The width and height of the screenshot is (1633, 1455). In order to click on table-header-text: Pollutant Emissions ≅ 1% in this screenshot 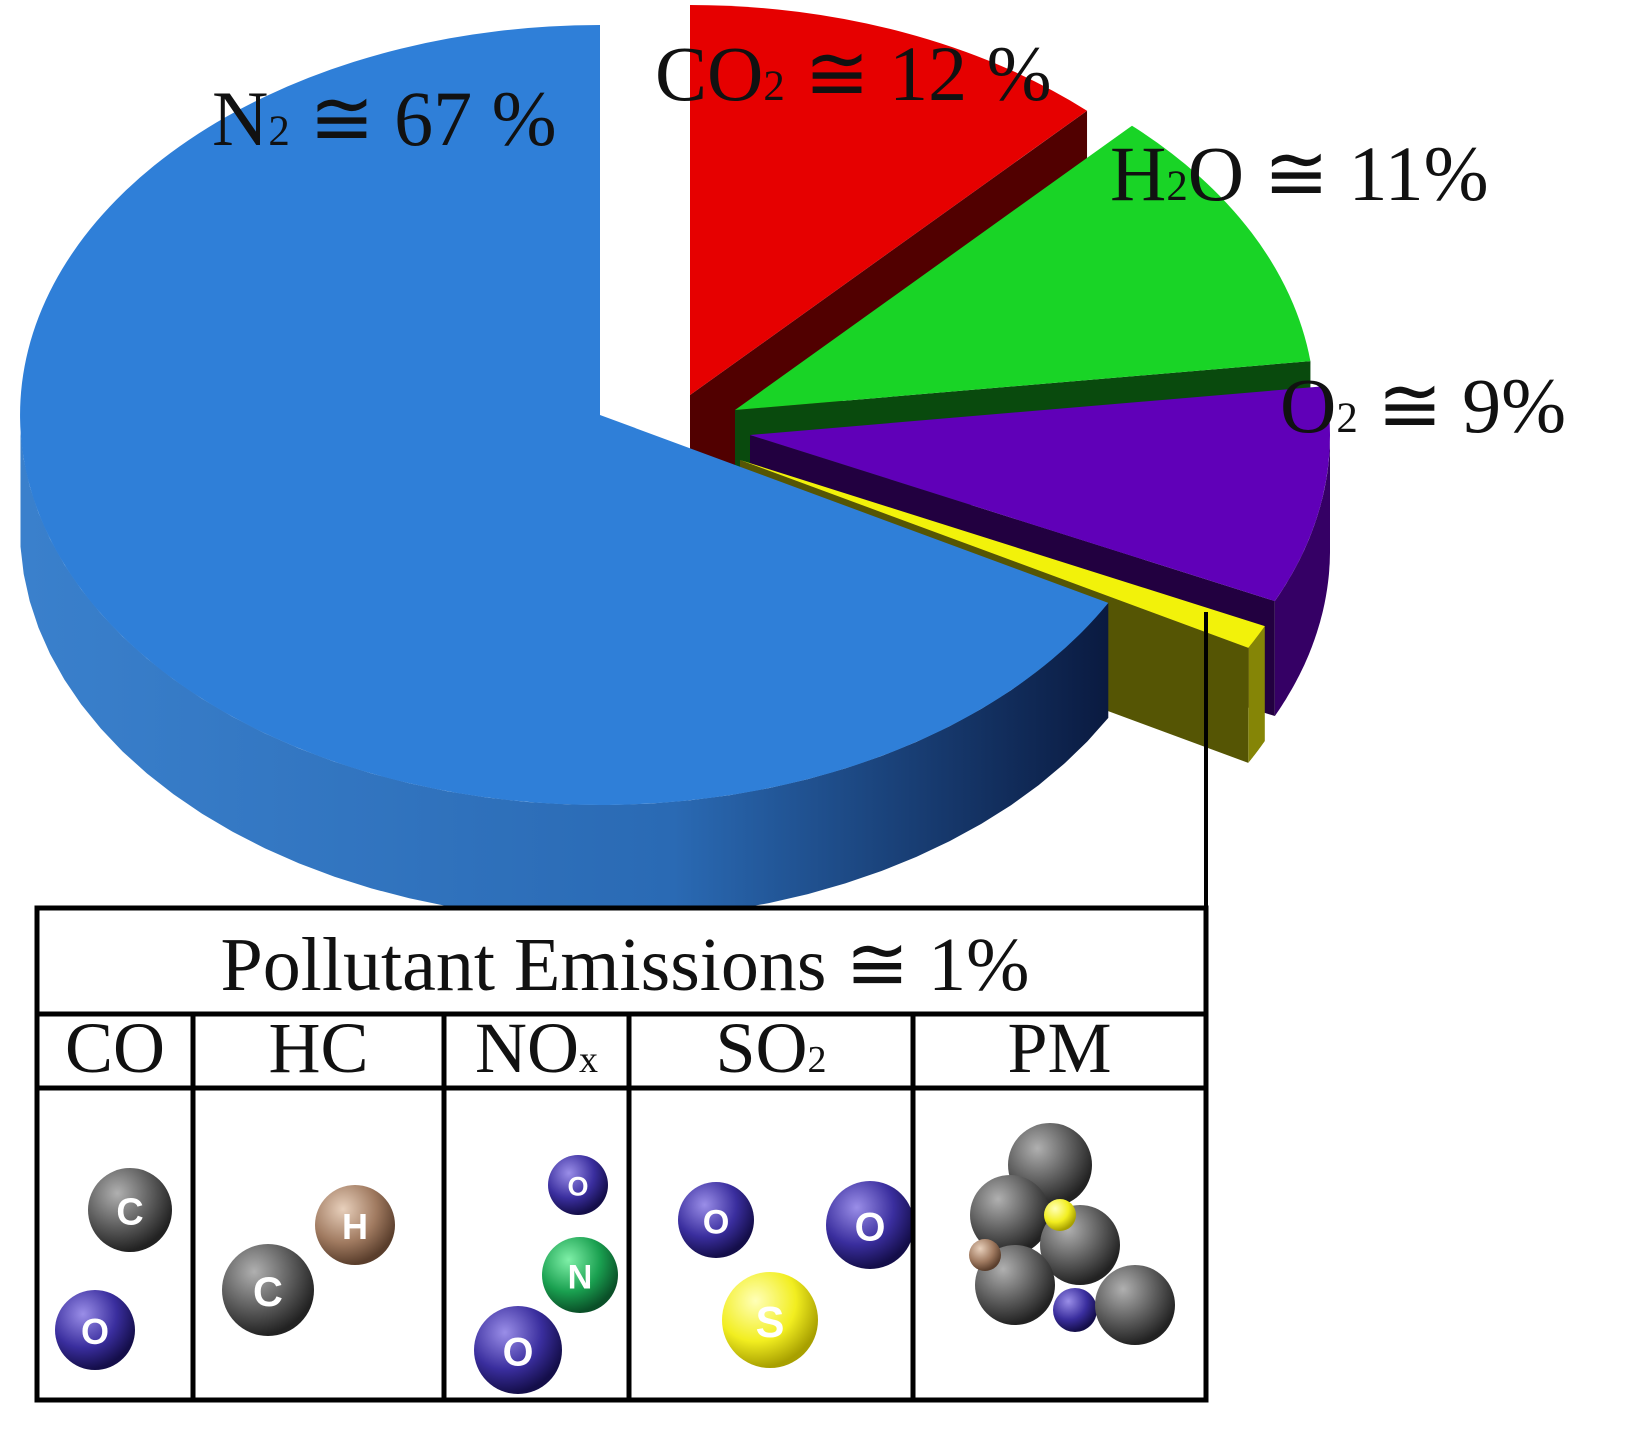, I will do `click(625, 965)`.